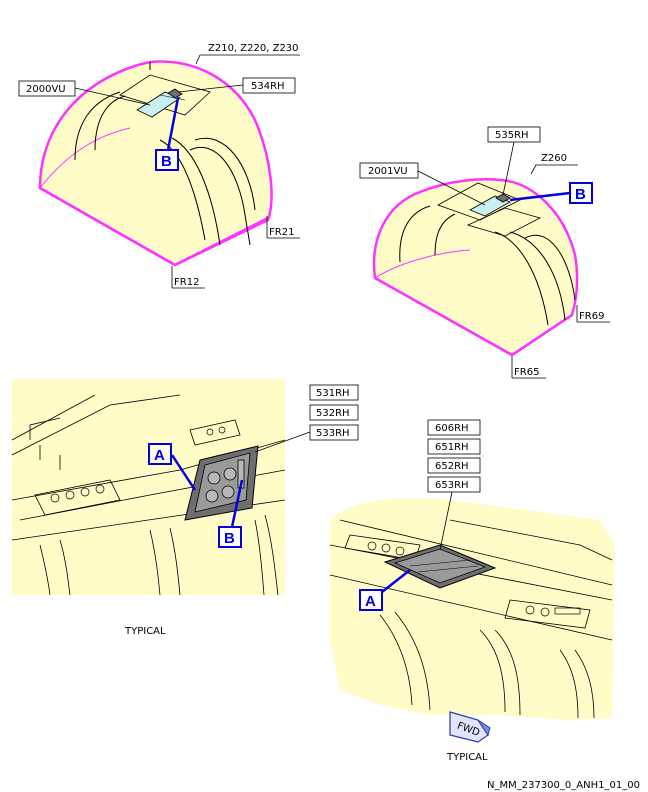  I want to click on callout-b-left, so click(230, 537).